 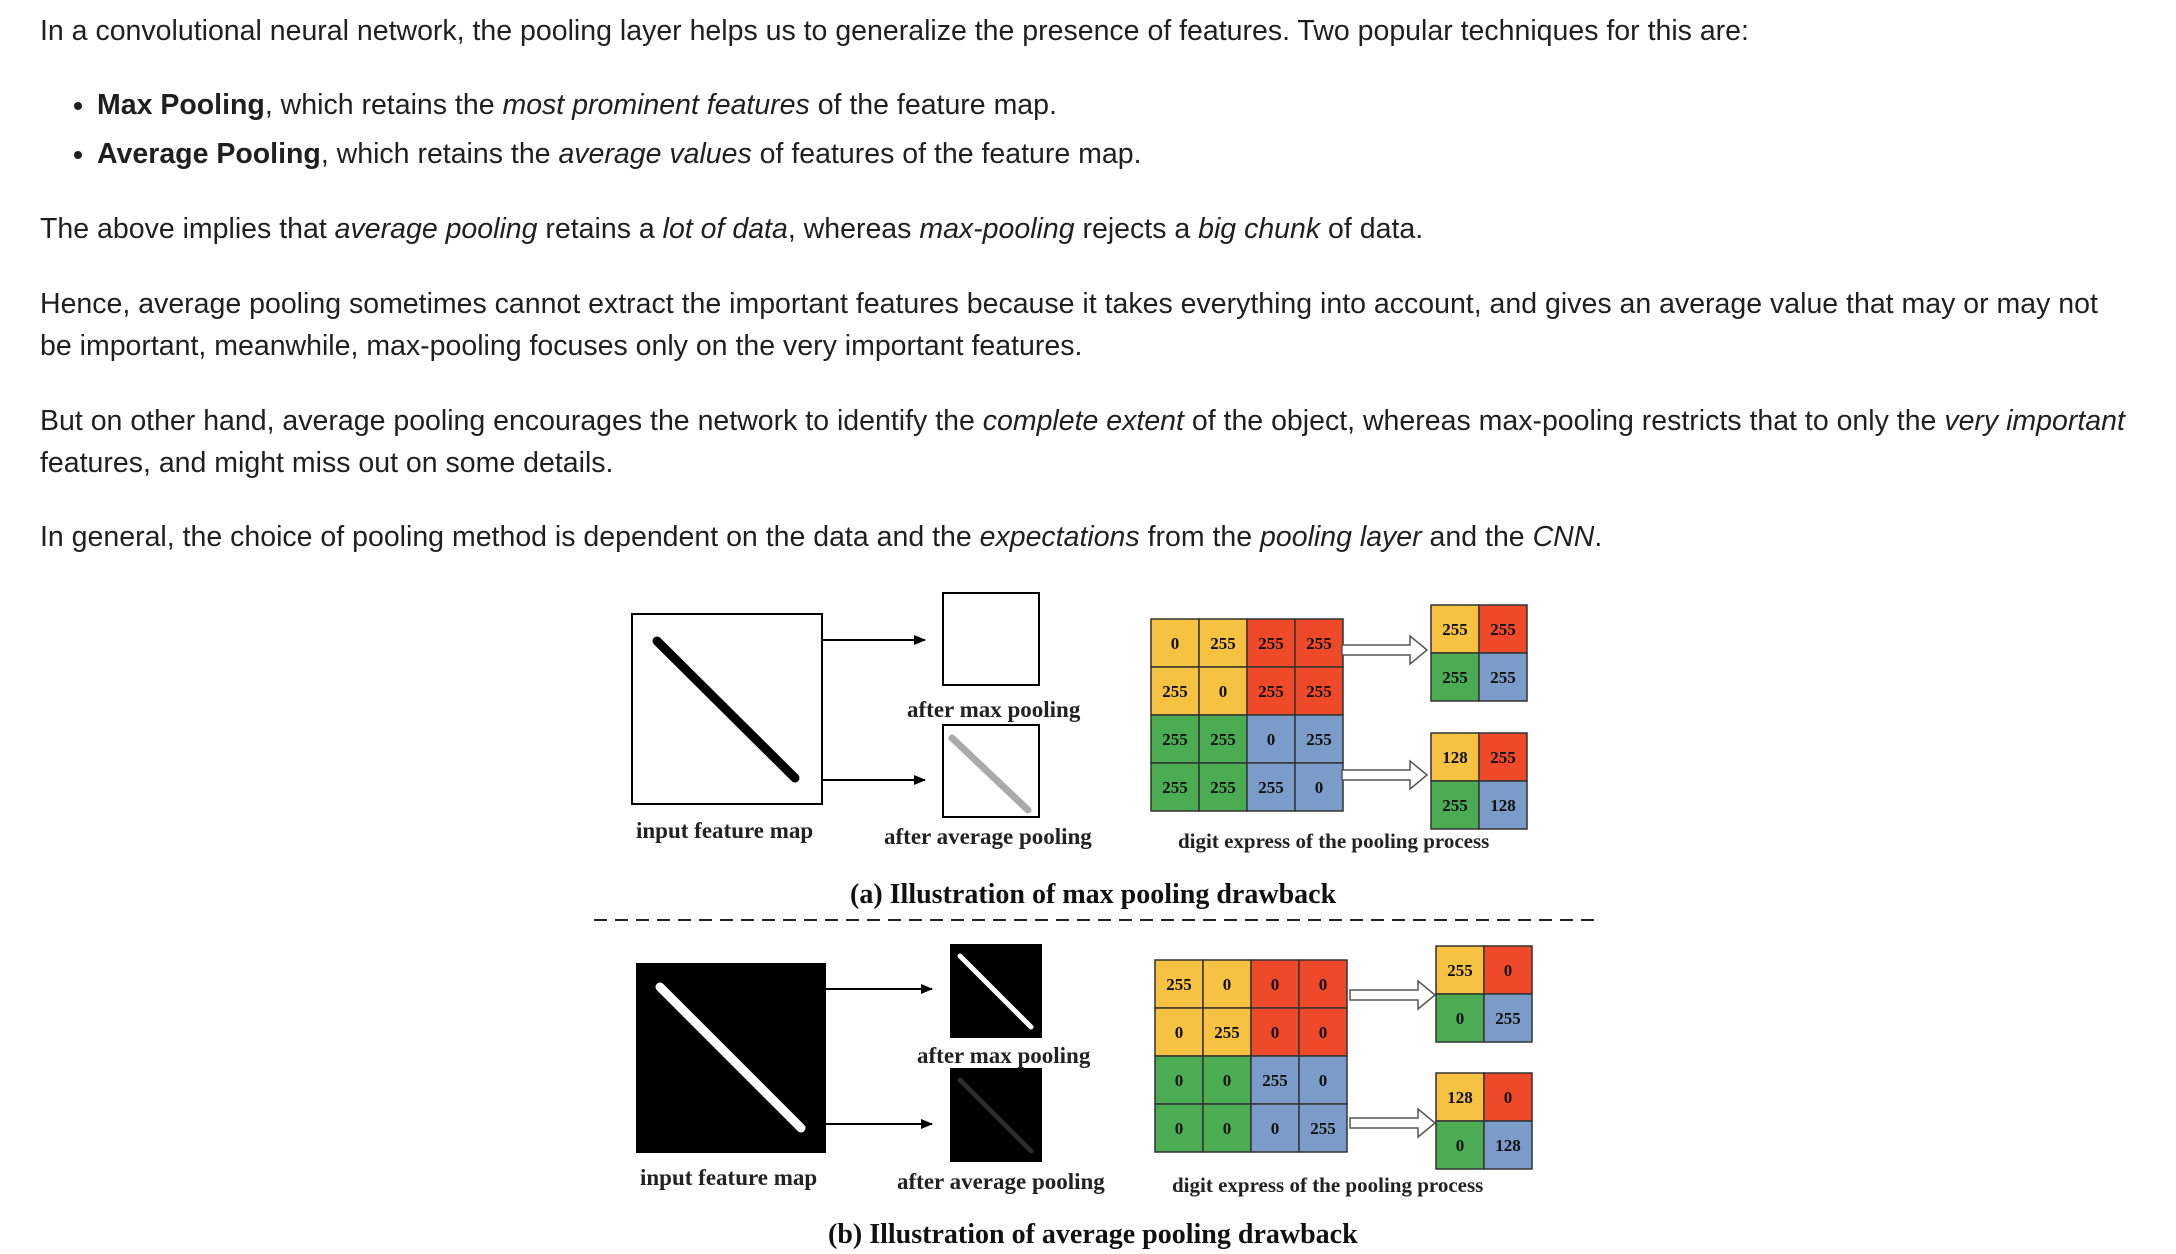 What do you see at coordinates (1004, 1055) in the screenshot?
I see `label-after-max-b: after max pooling` at bounding box center [1004, 1055].